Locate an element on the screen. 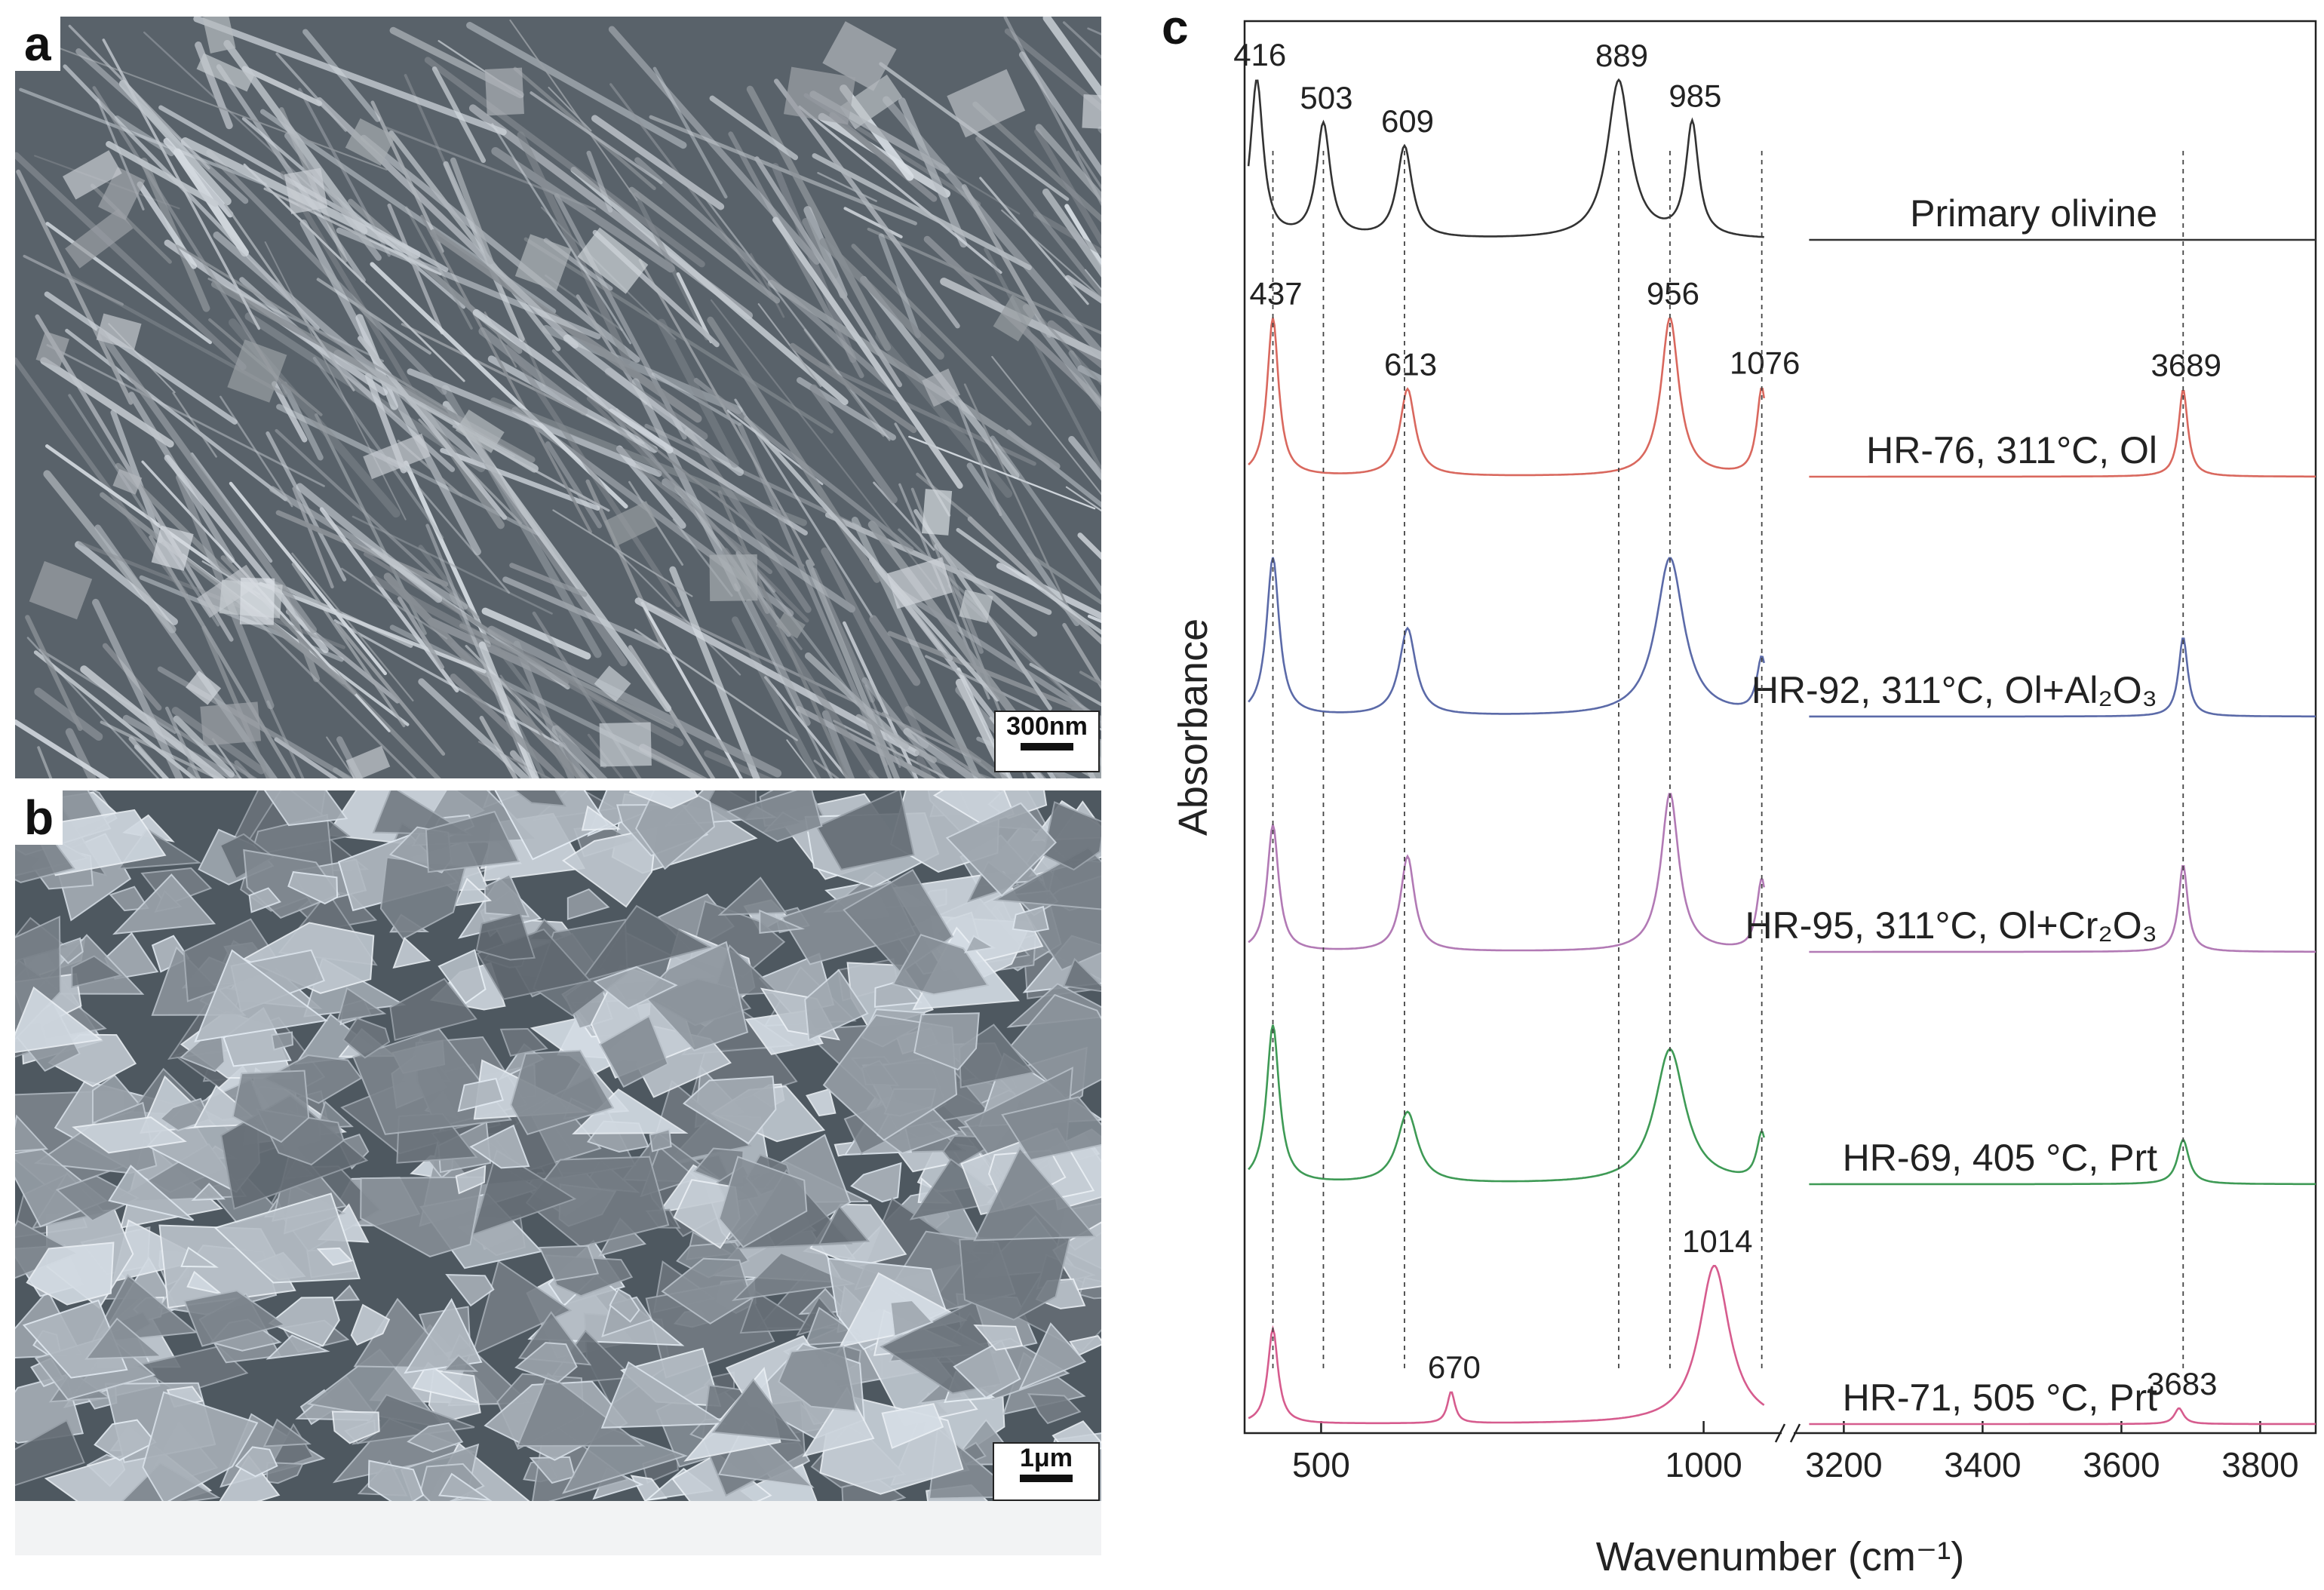 This screenshot has width=2324, height=1590. x-tick-label: 3800 is located at coordinates (2259, 1464).